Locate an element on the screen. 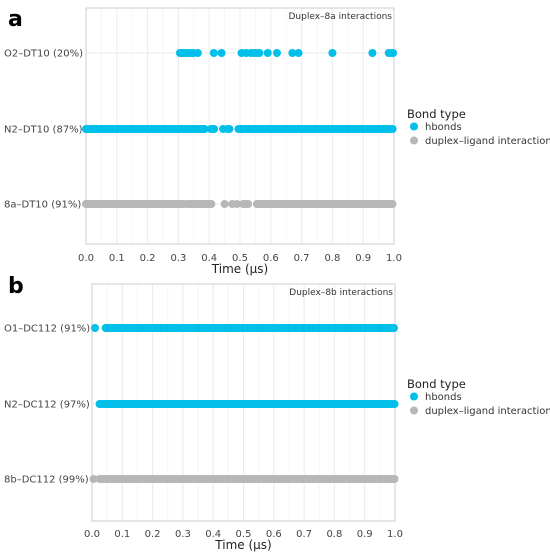 This screenshot has width=550, height=553. panel-b-x-tick-label: 0.8 is located at coordinates (334, 534).